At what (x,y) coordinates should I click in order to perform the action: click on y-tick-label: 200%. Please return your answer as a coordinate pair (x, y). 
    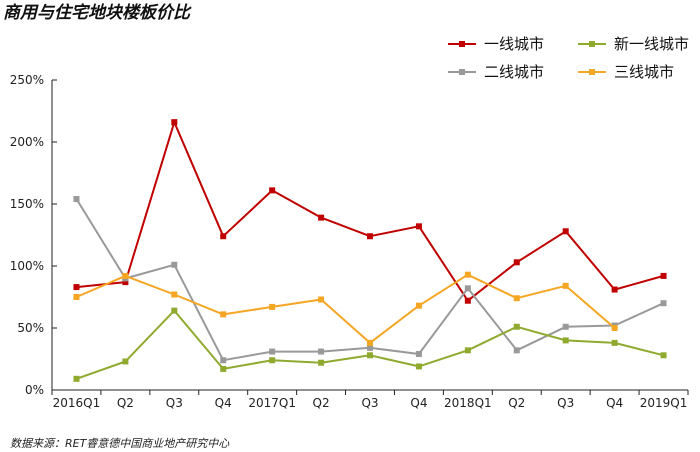
    Looking at the image, I should click on (27, 142).